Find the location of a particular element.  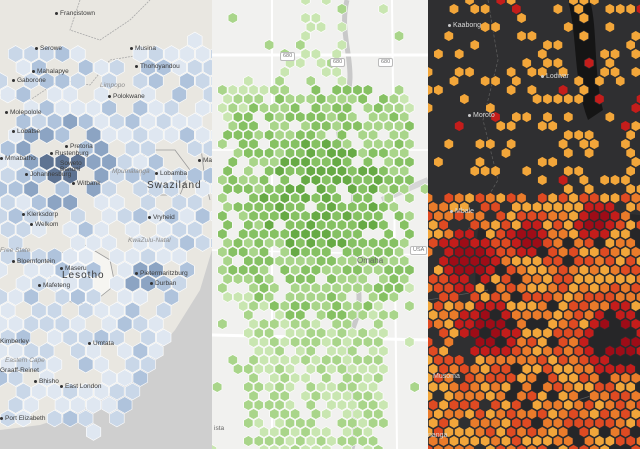

place-label: Umtata is located at coordinates (101, 343).